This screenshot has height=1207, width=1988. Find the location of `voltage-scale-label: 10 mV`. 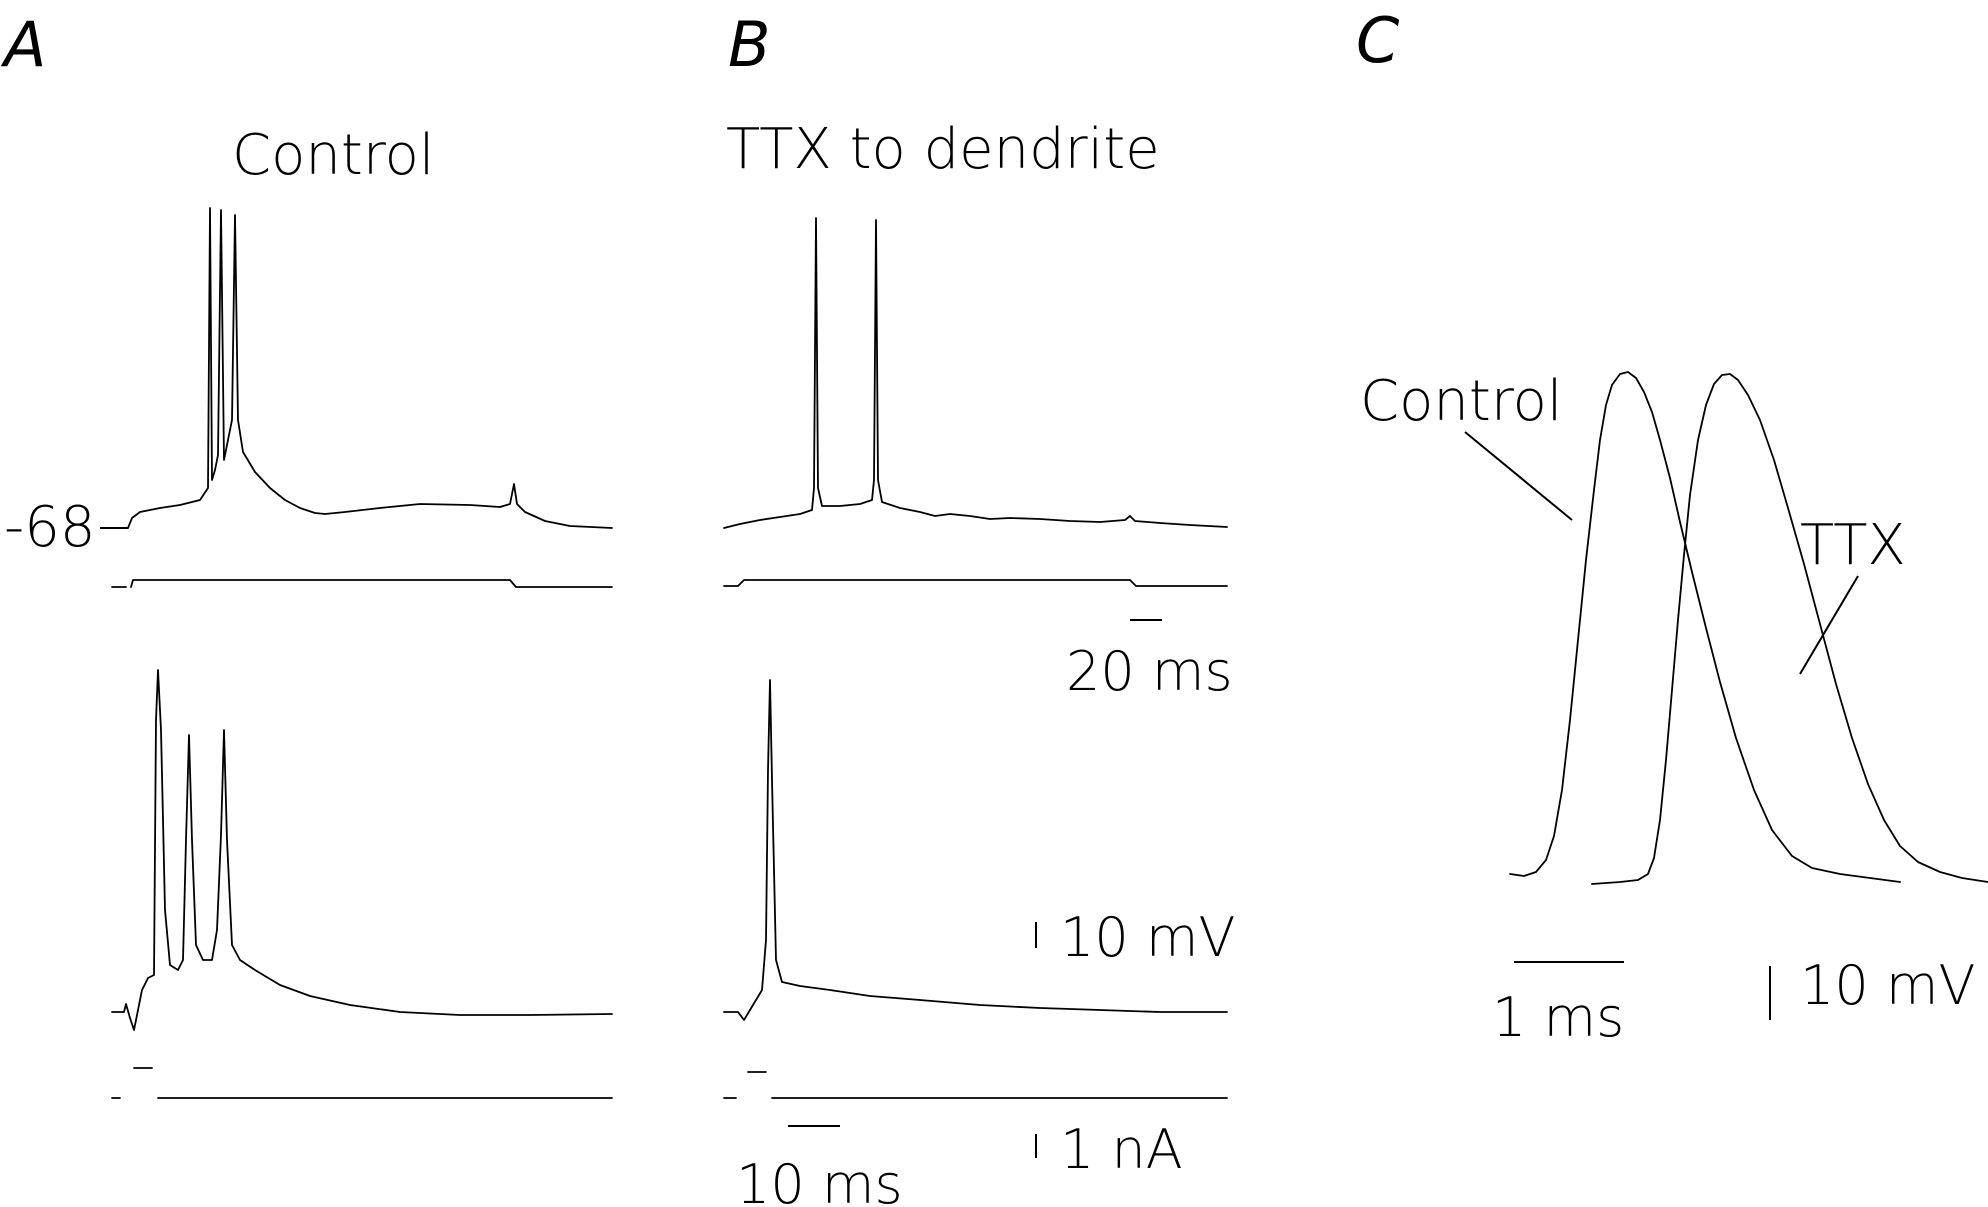

voltage-scale-label: 10 mV is located at coordinates (1147, 937).